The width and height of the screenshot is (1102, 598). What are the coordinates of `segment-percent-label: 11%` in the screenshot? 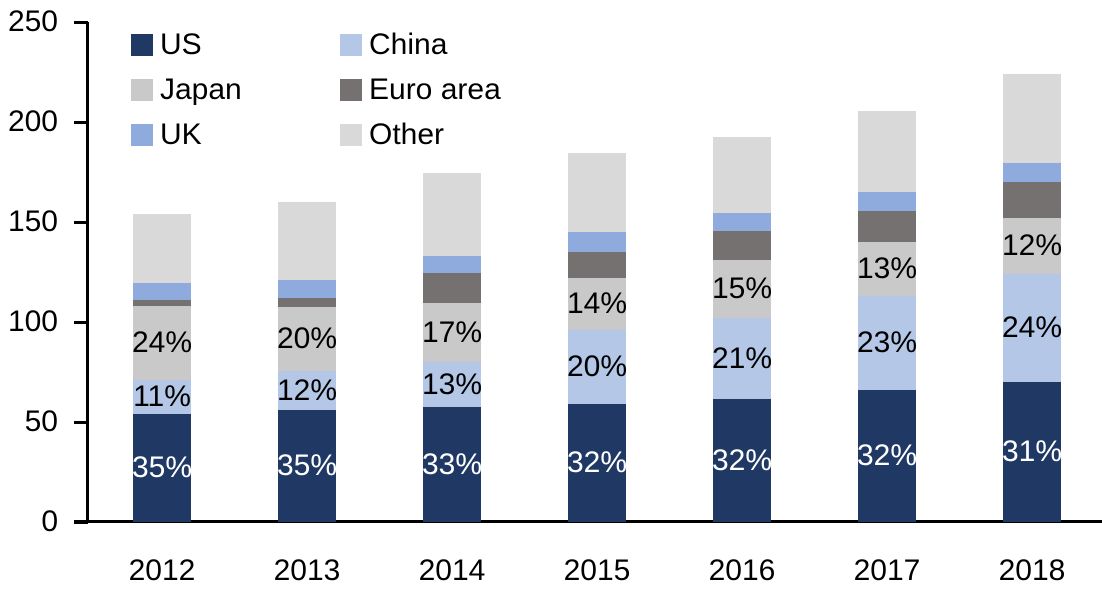 It's located at (162, 396).